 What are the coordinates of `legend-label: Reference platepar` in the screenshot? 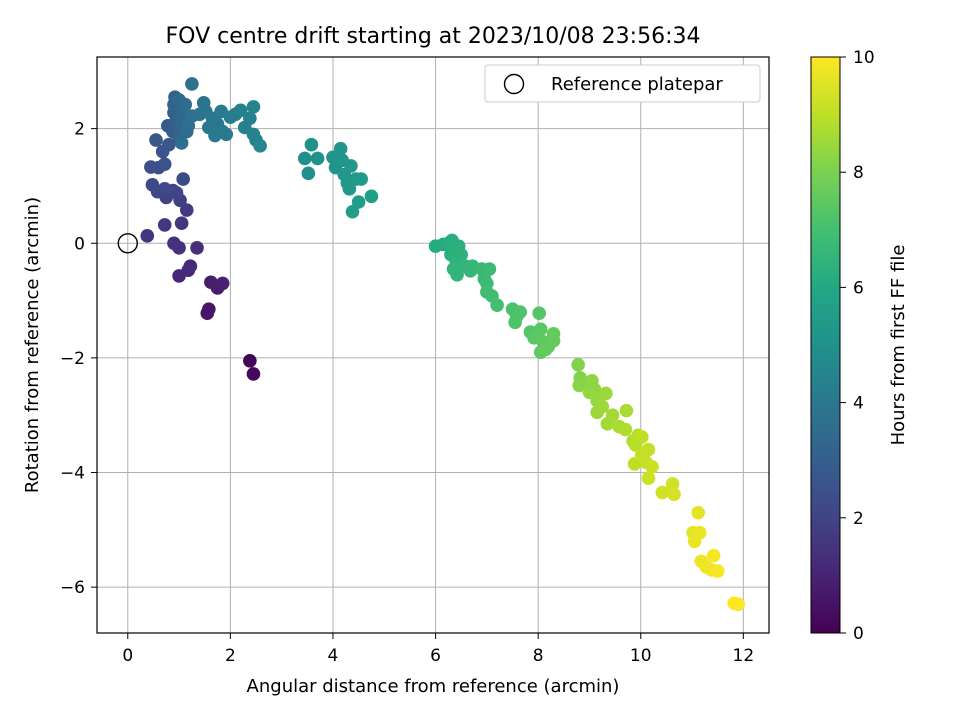 It's located at (637, 84).